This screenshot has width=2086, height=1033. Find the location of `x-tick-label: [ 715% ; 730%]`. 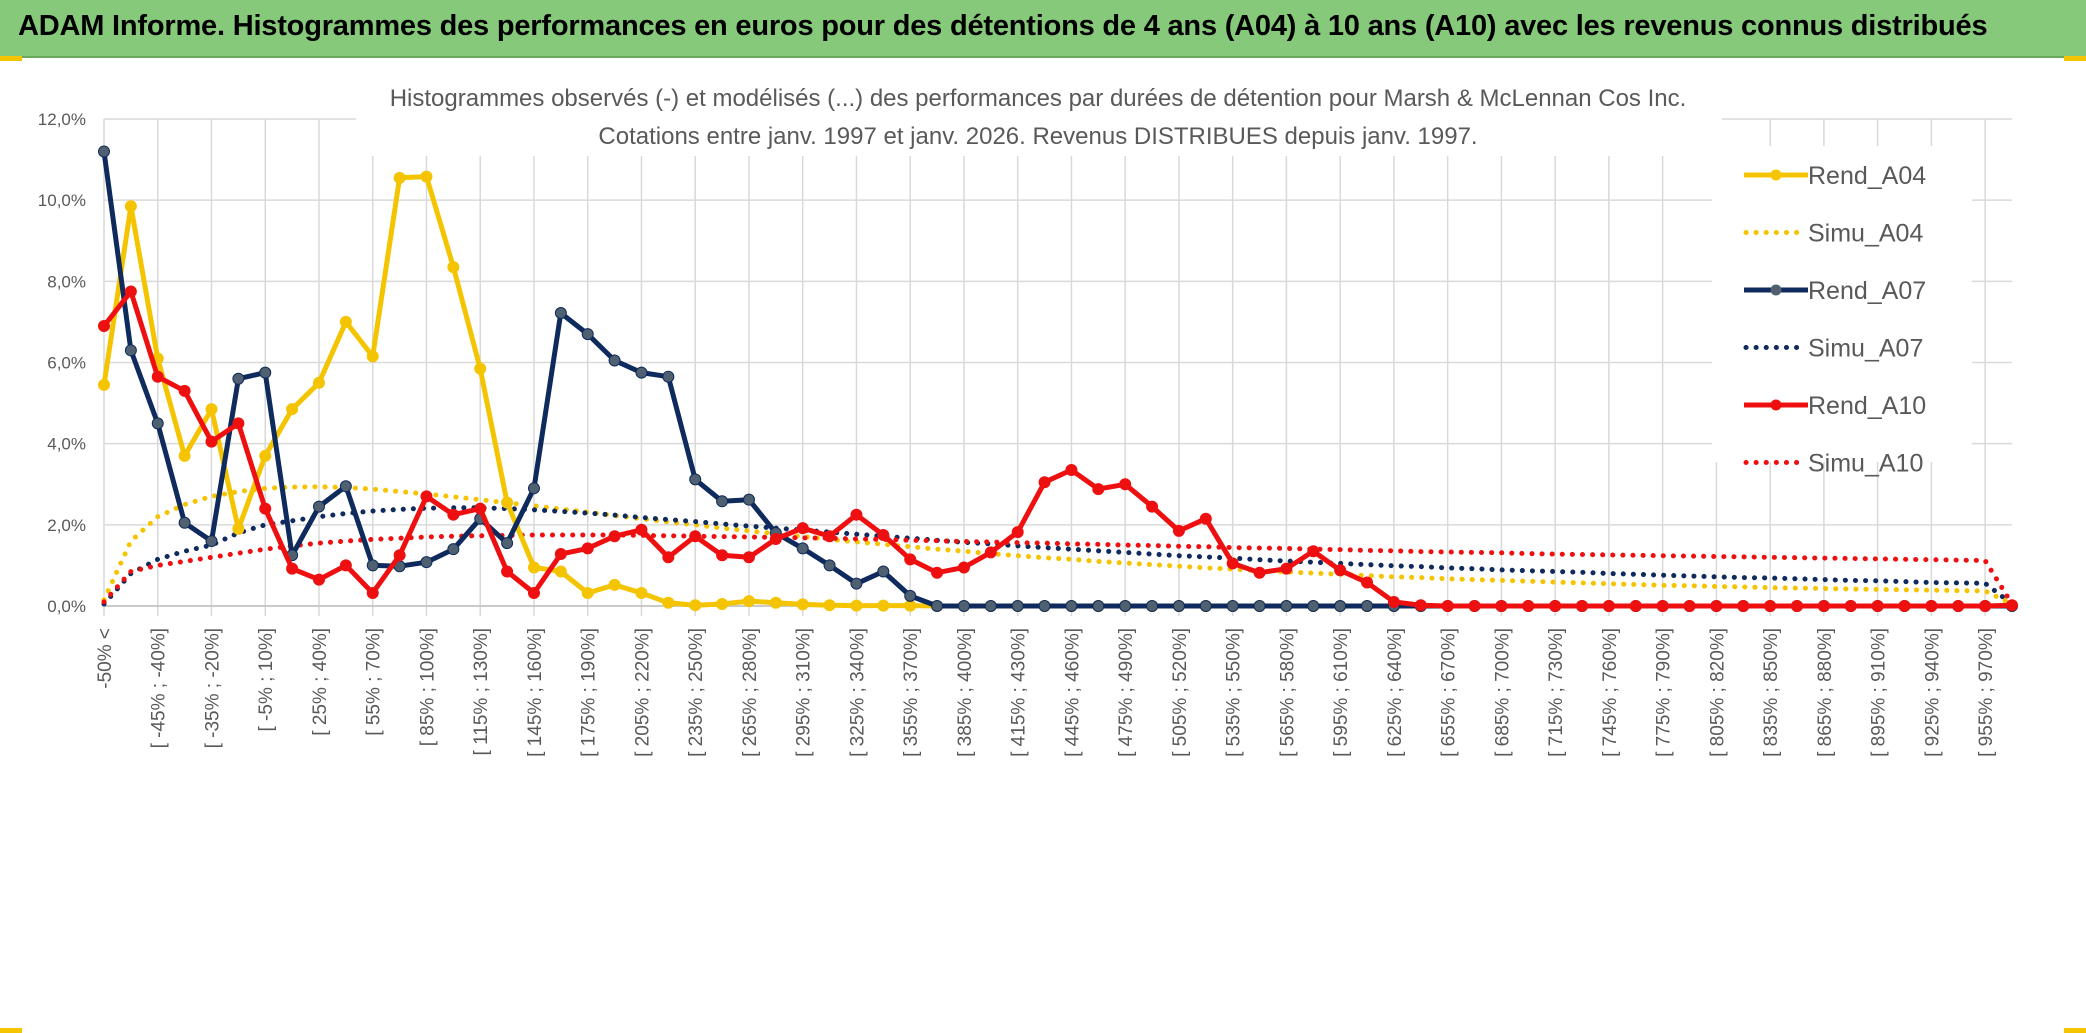

x-tick-label: [ 715% ; 730%] is located at coordinates (1556, 692).